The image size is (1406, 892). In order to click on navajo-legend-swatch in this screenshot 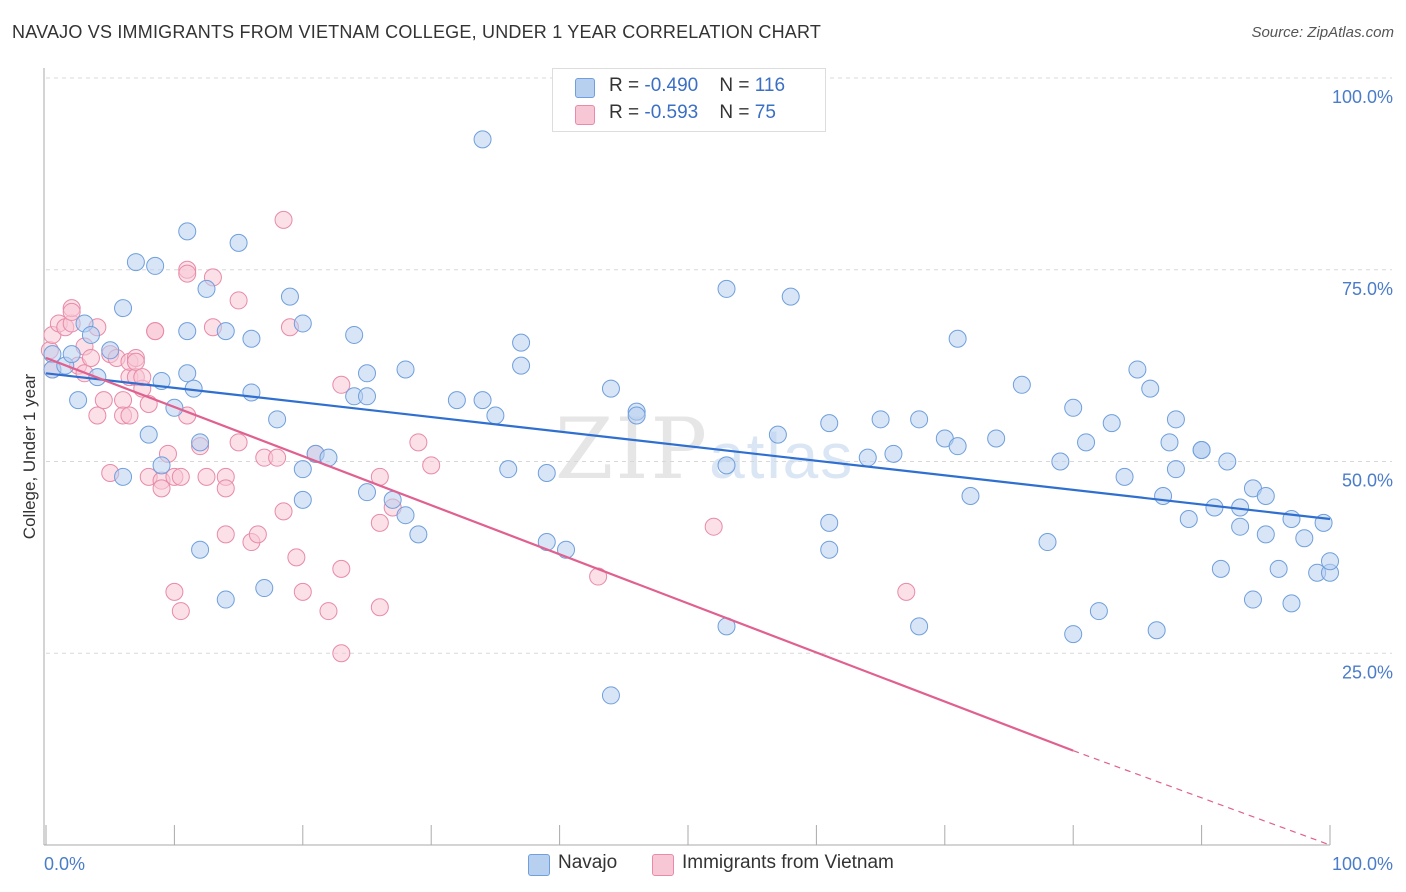, I will do `click(539, 865)`.